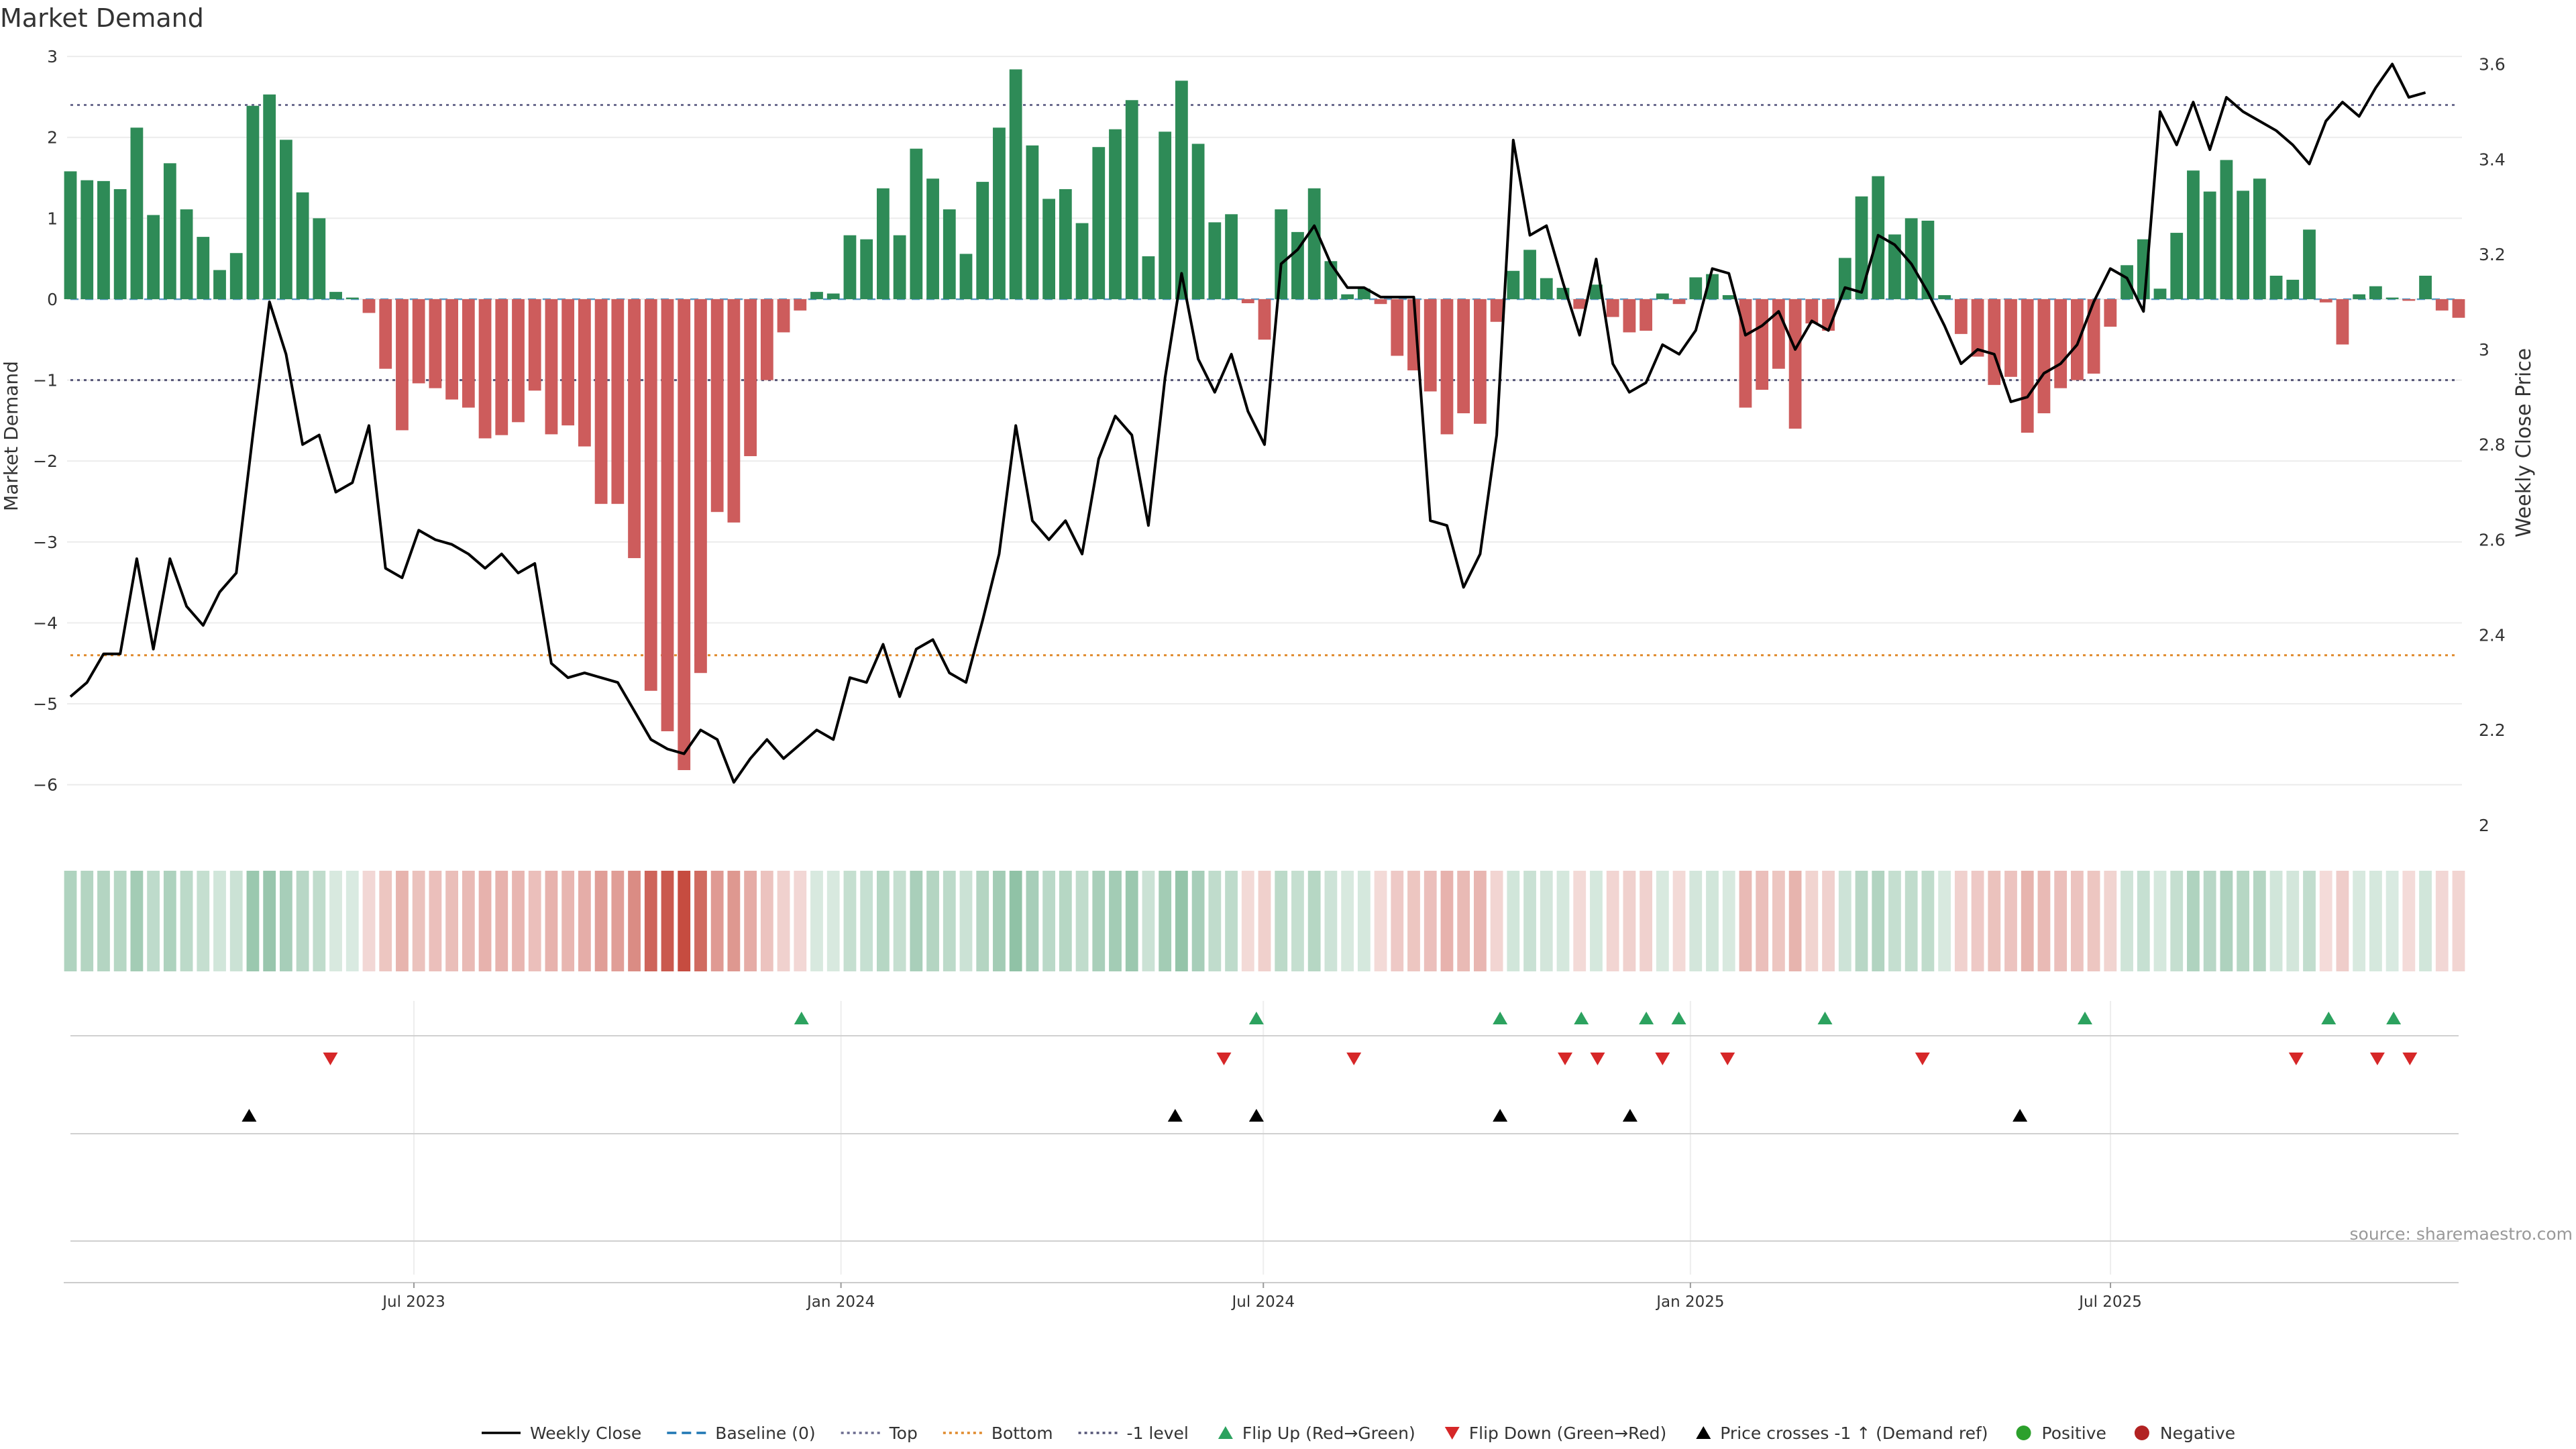  What do you see at coordinates (903, 1433) in the screenshot?
I see `legend-label: Top` at bounding box center [903, 1433].